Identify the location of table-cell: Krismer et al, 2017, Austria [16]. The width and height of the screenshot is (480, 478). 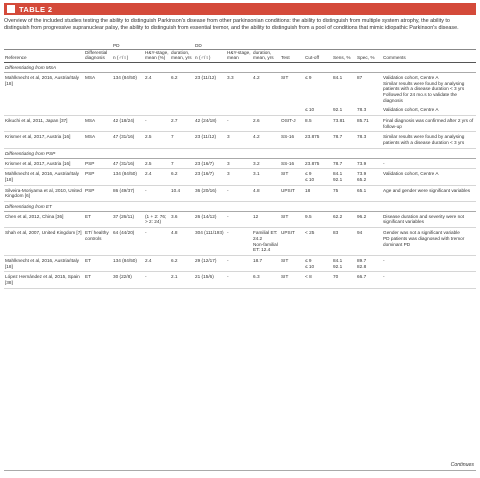
(44, 164).